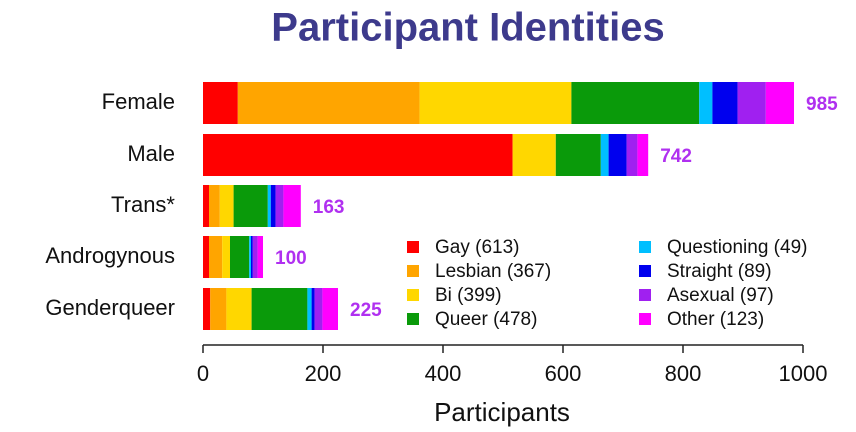 The image size is (856, 432). I want to click on y-tick-label: Androgynous, so click(110, 255).